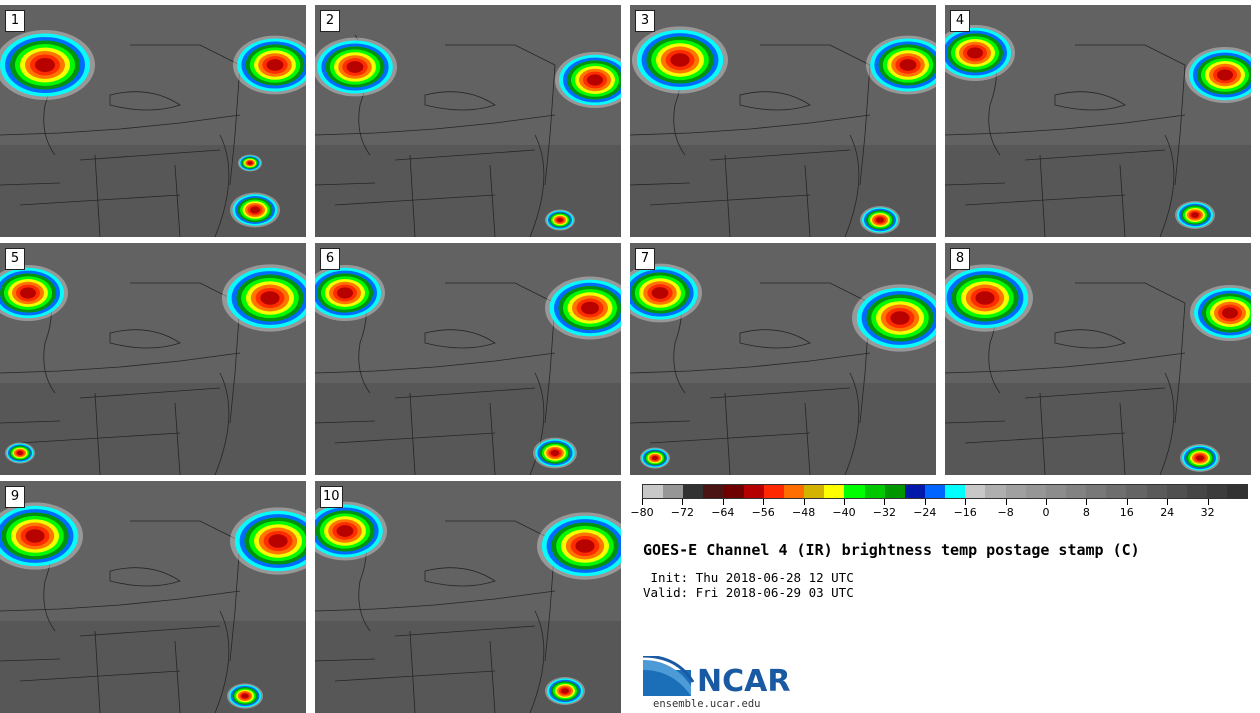 The width and height of the screenshot is (1260, 713). I want to click on member-number: 7, so click(645, 259).